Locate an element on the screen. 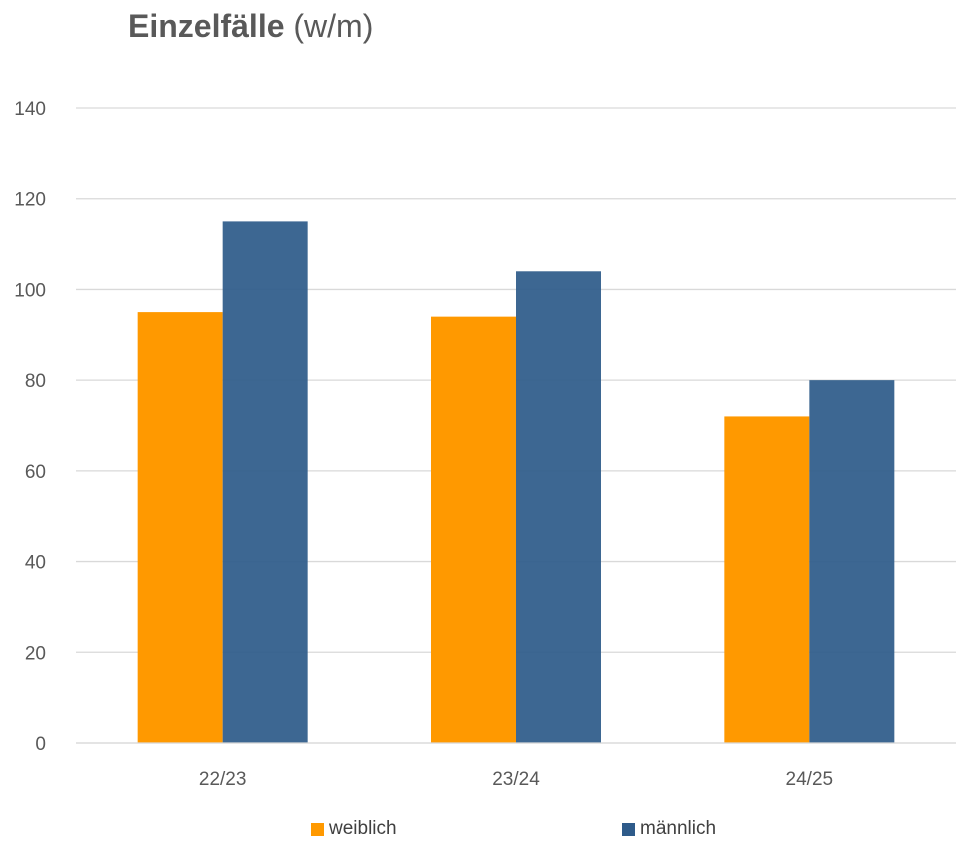 The width and height of the screenshot is (961, 842). y-tick-label: 140 is located at coordinates (30, 109).